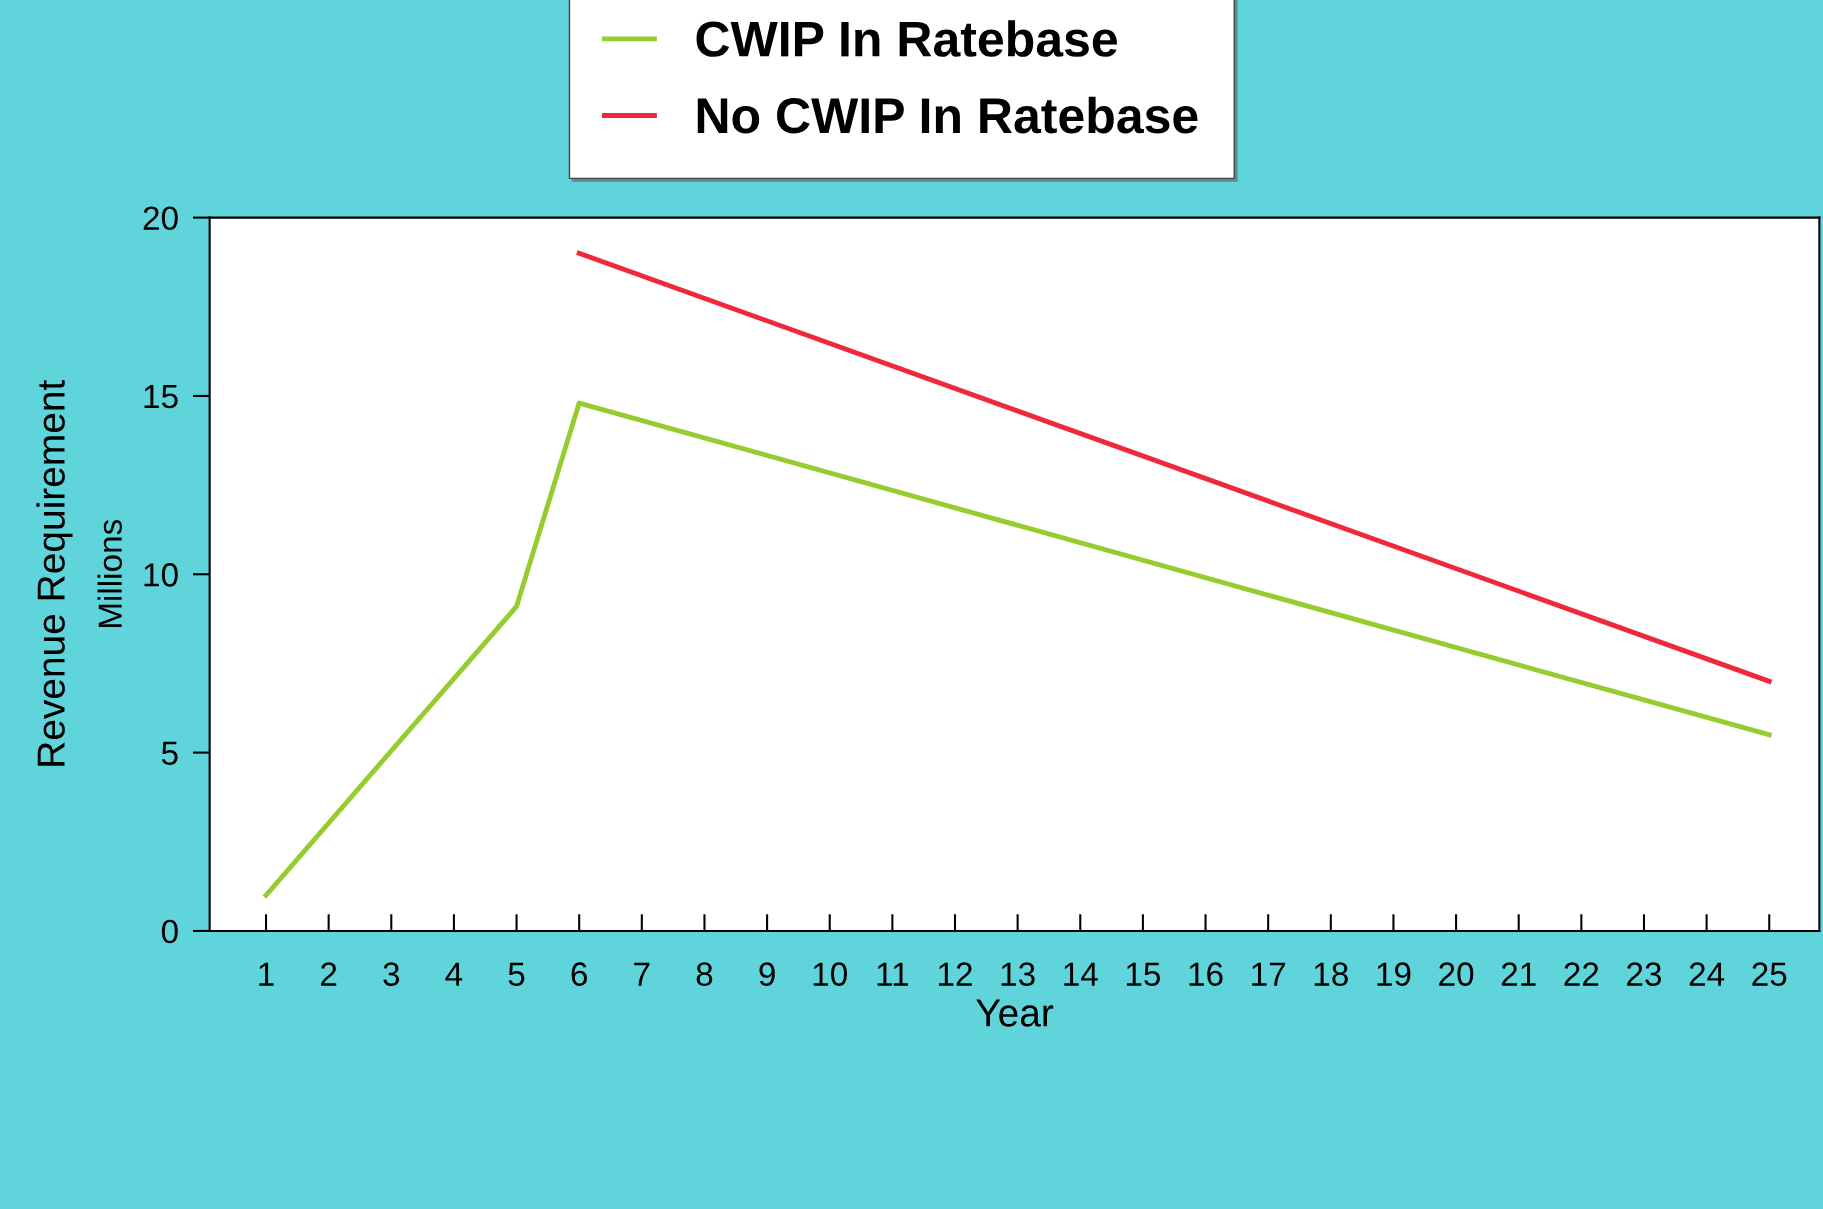  Describe the element at coordinates (161, 575) in the screenshot. I see `y-tick-label: 10` at that location.